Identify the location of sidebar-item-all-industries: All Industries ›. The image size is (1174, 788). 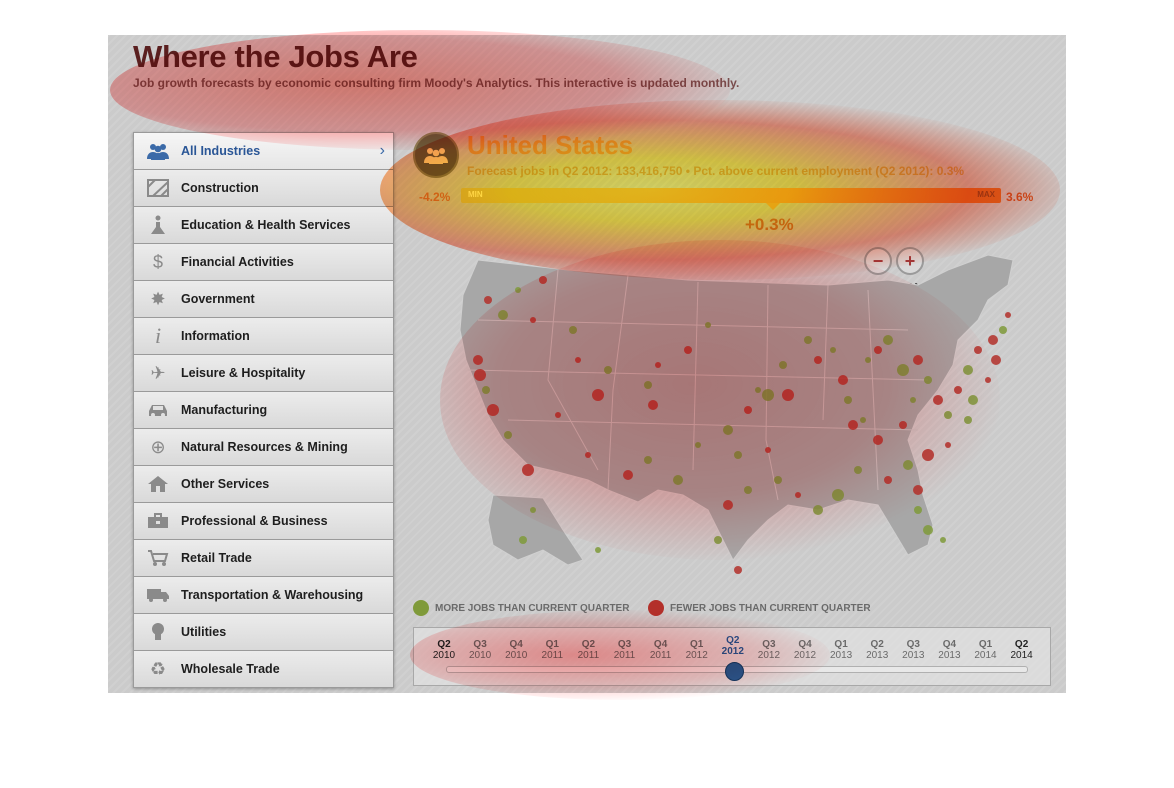
(263, 151).